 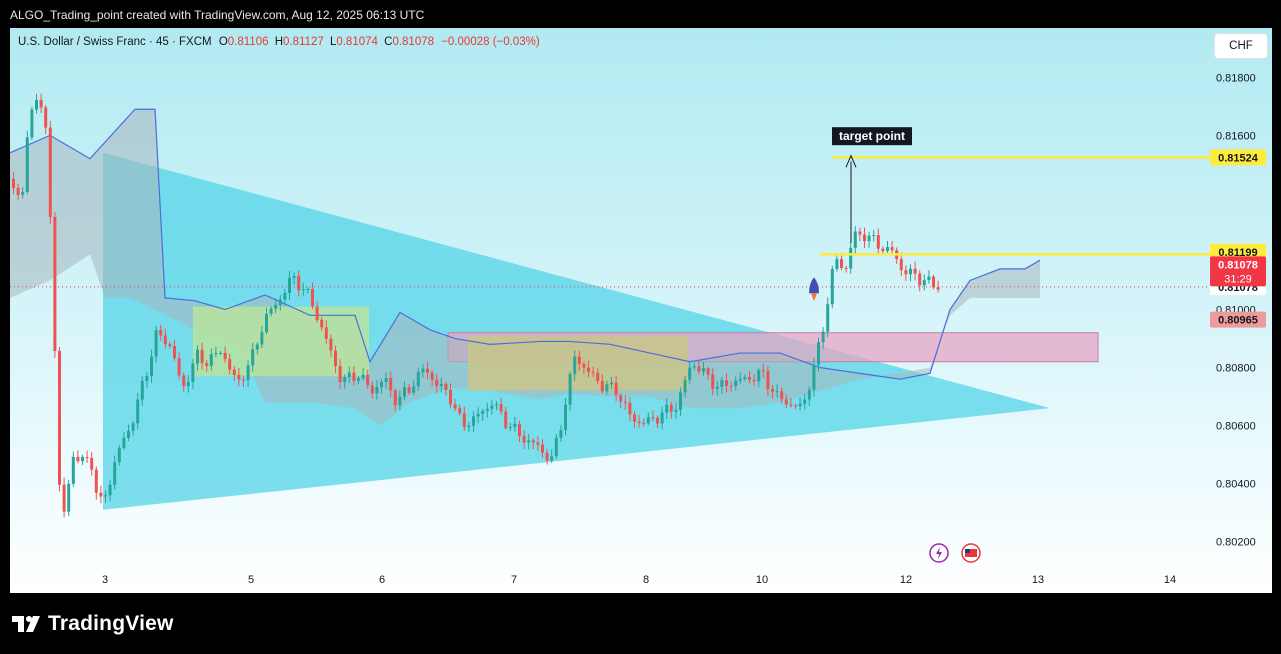 I want to click on x-tick-label: 6, so click(x=382, y=580).